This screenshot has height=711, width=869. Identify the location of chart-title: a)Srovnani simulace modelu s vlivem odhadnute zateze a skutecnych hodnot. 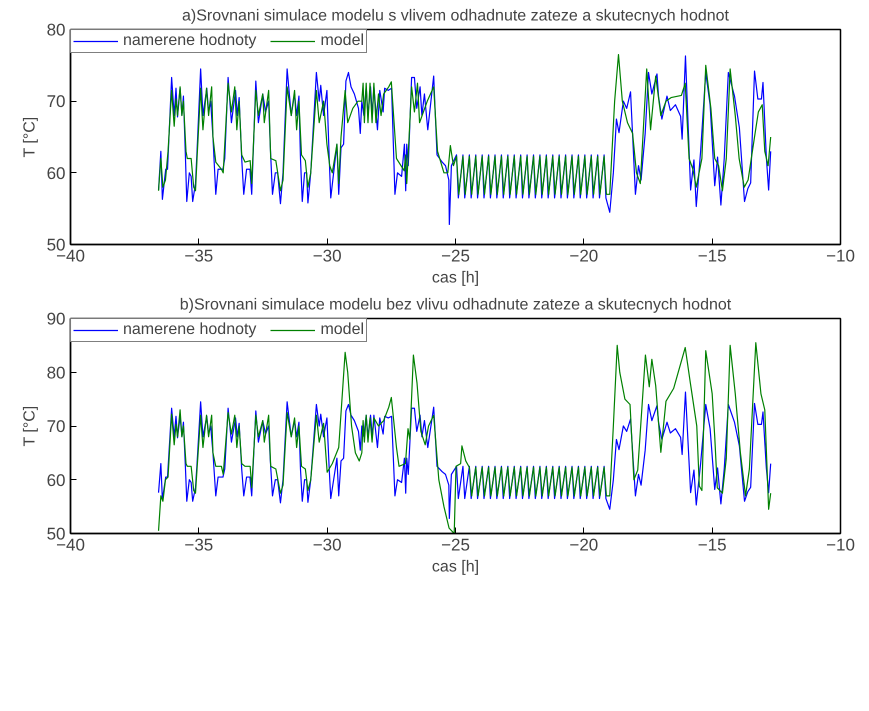
(456, 16).